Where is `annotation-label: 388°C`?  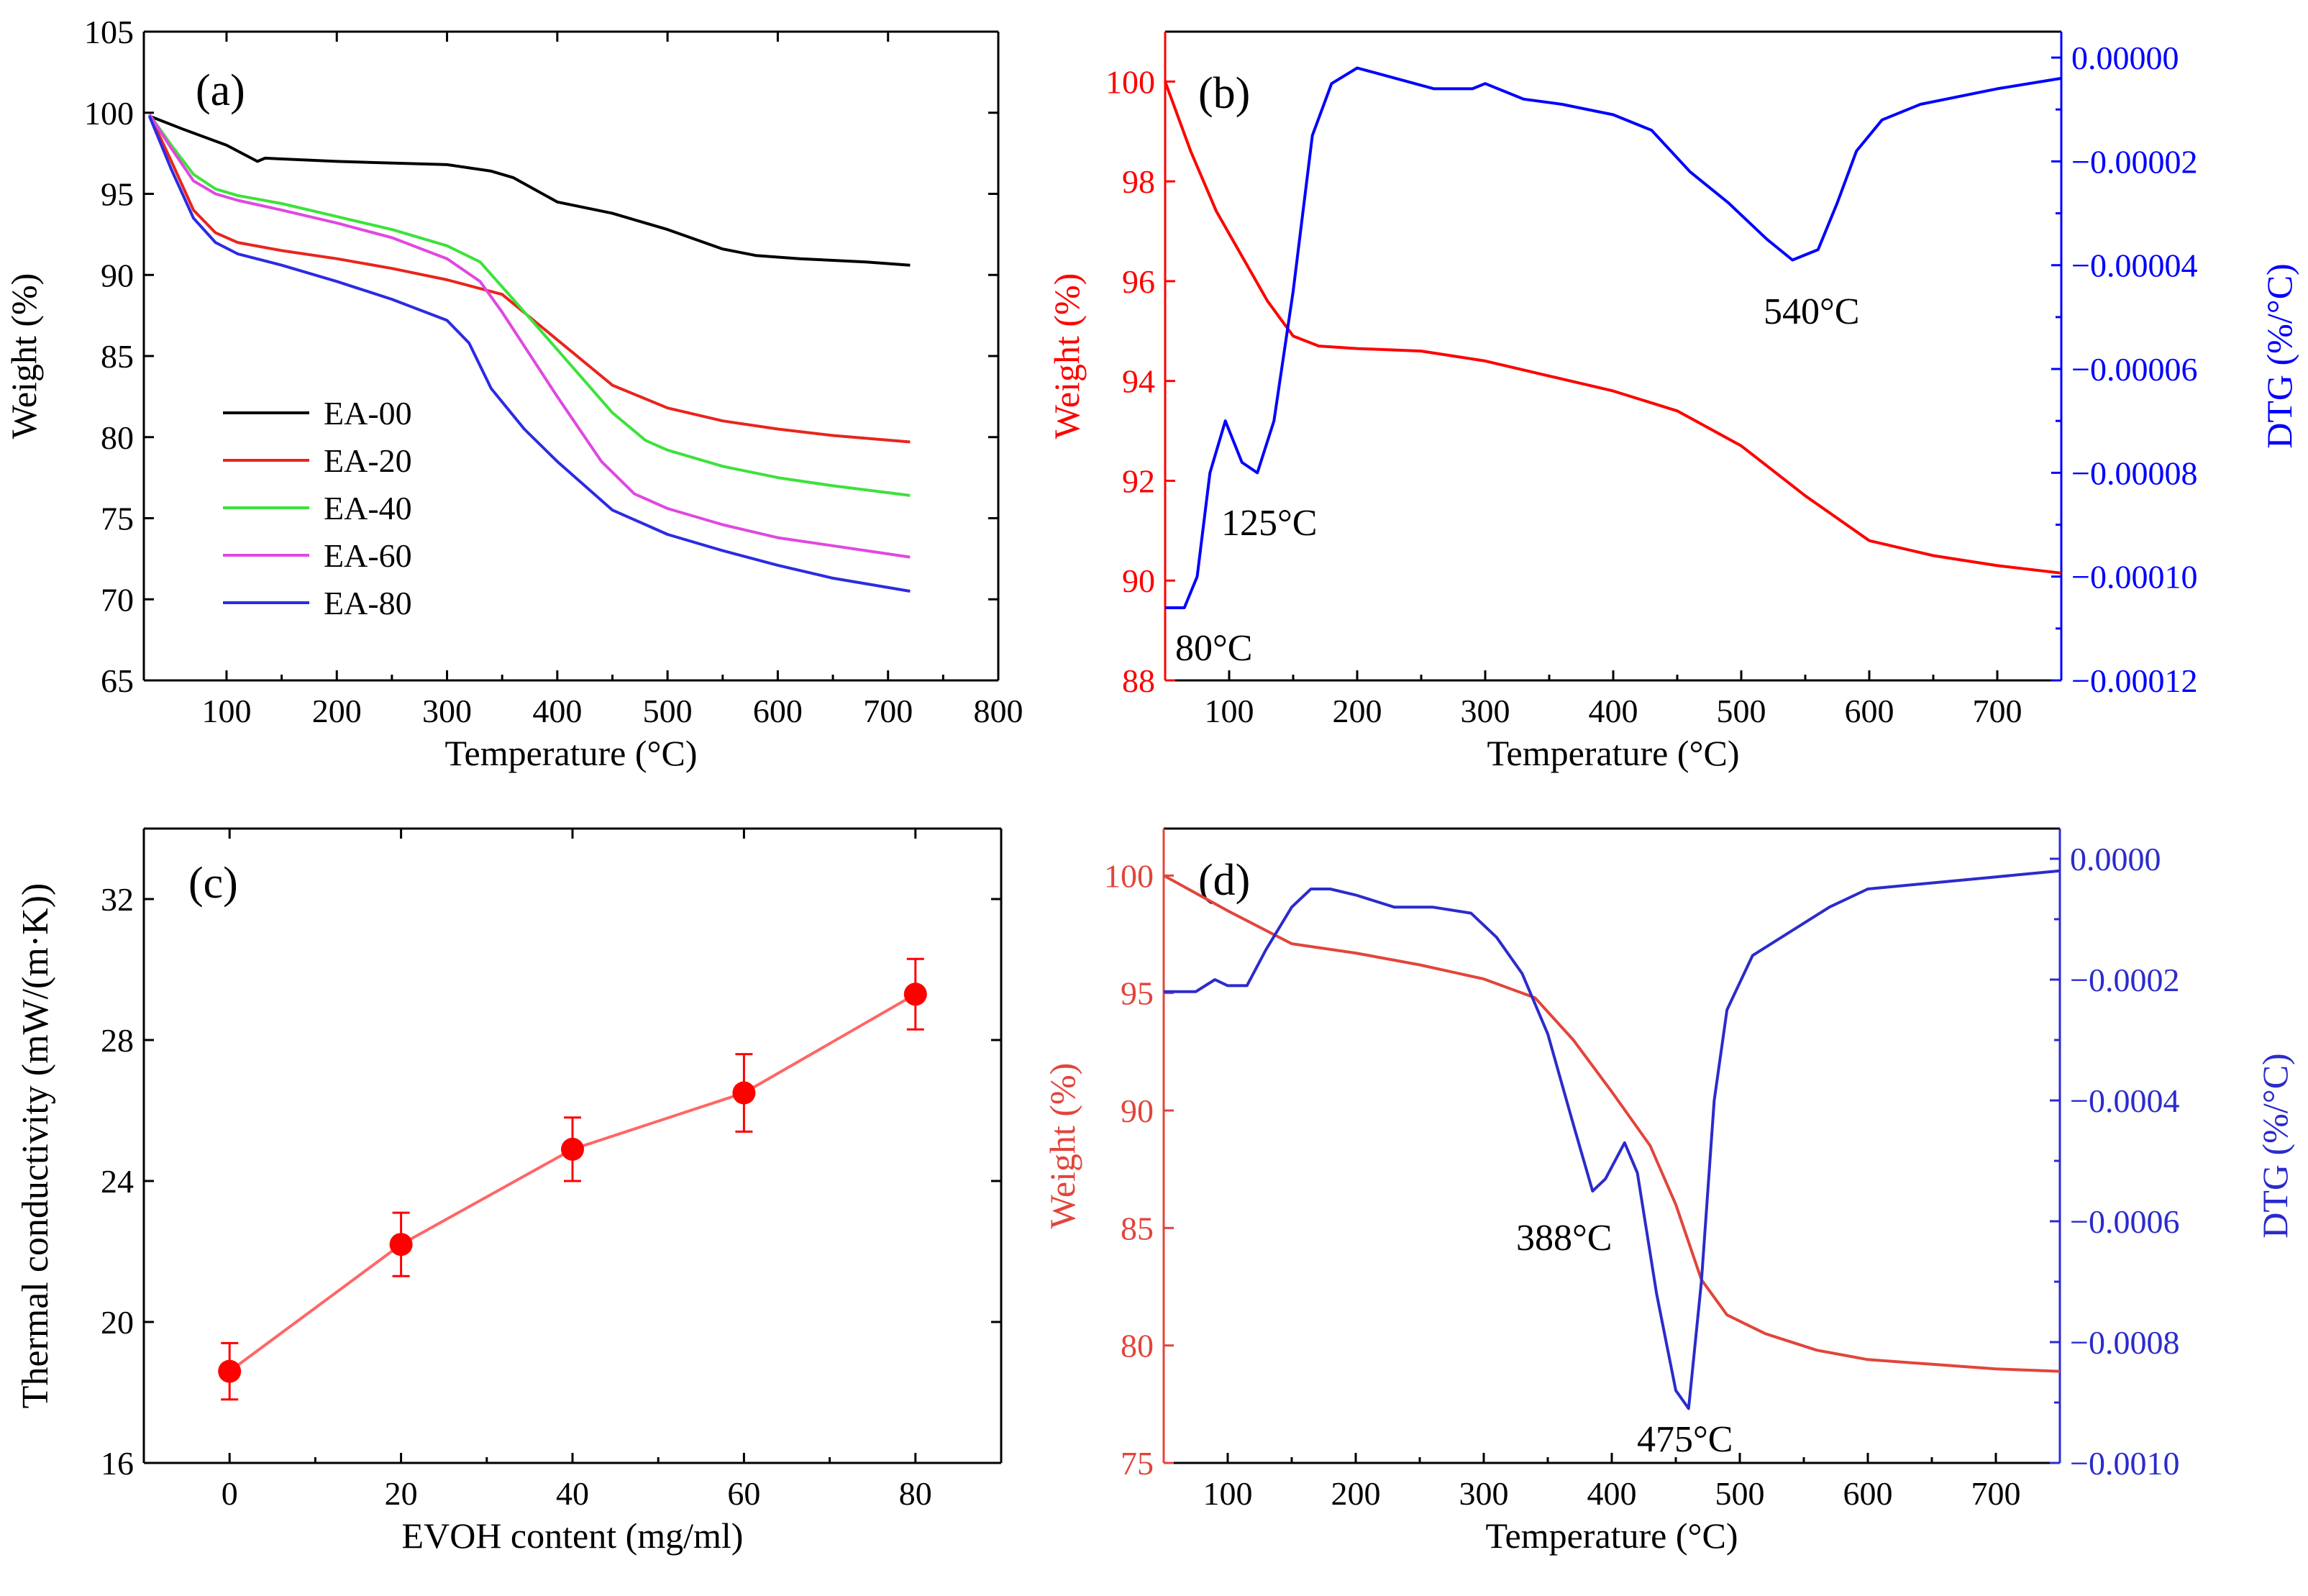
annotation-label: 388°C is located at coordinates (1564, 1238).